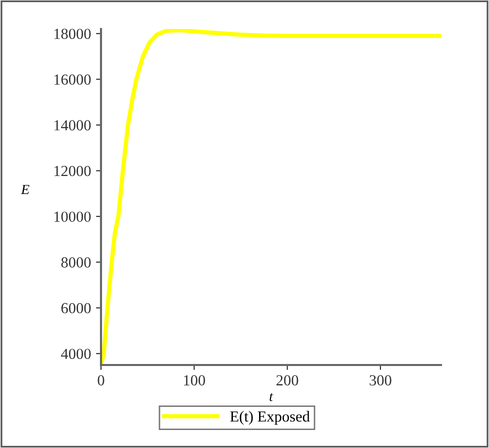 Image resolution: width=489 pixels, height=448 pixels. I want to click on legend-label: E(t) Exposed, so click(270, 417).